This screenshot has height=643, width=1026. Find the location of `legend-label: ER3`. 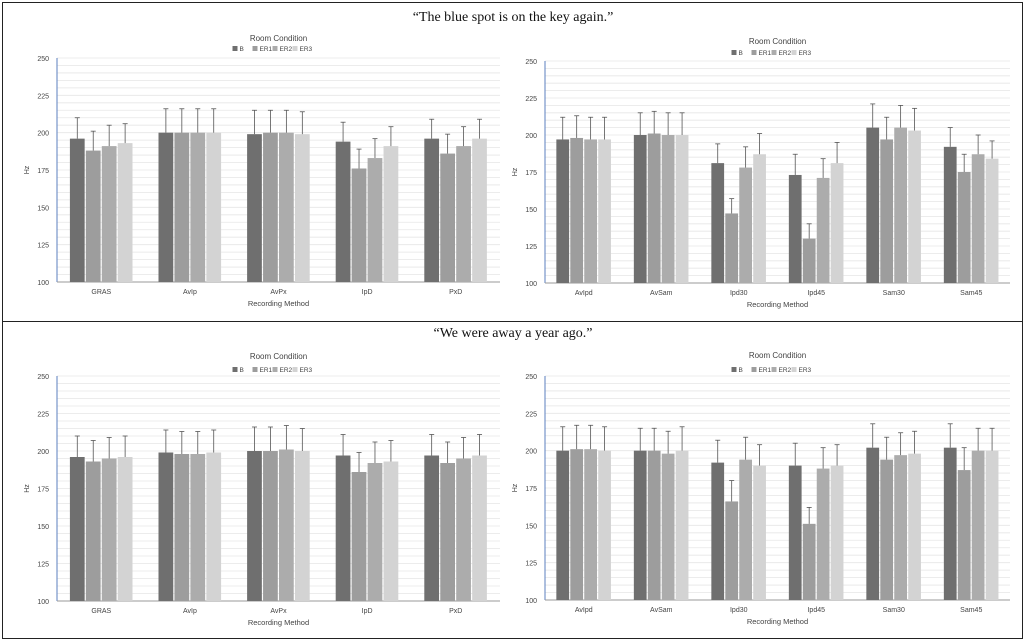

legend-label: ER3 is located at coordinates (306, 370).